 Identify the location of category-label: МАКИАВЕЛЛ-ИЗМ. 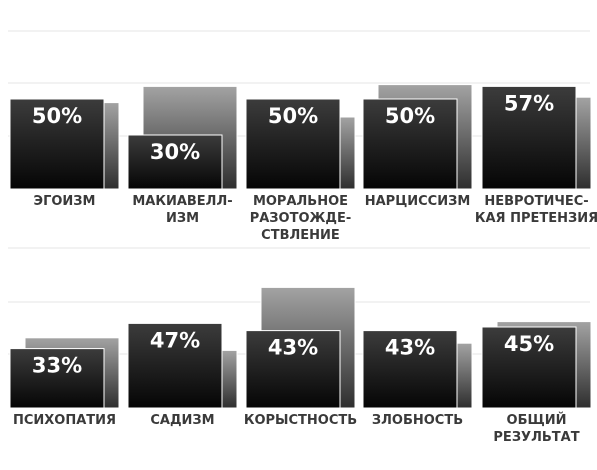
(182, 210).